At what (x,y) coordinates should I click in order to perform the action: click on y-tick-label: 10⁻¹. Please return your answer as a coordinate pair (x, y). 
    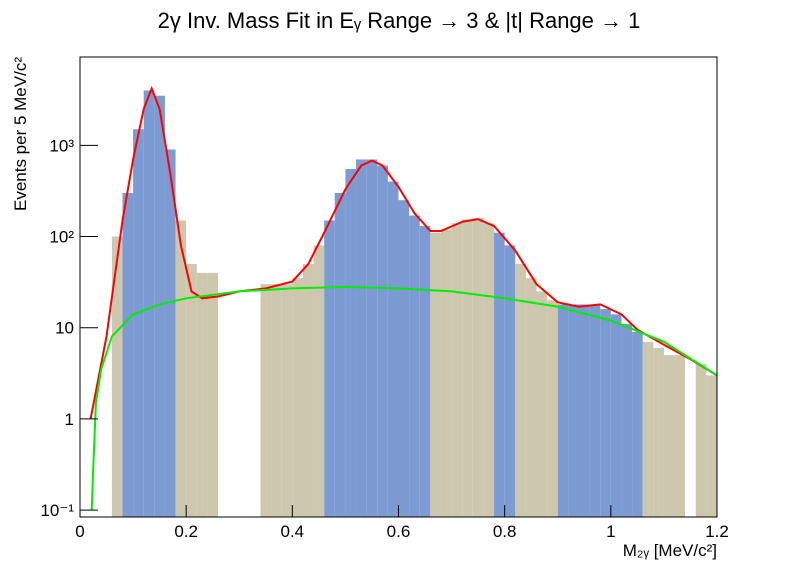
    Looking at the image, I should click on (57, 510).